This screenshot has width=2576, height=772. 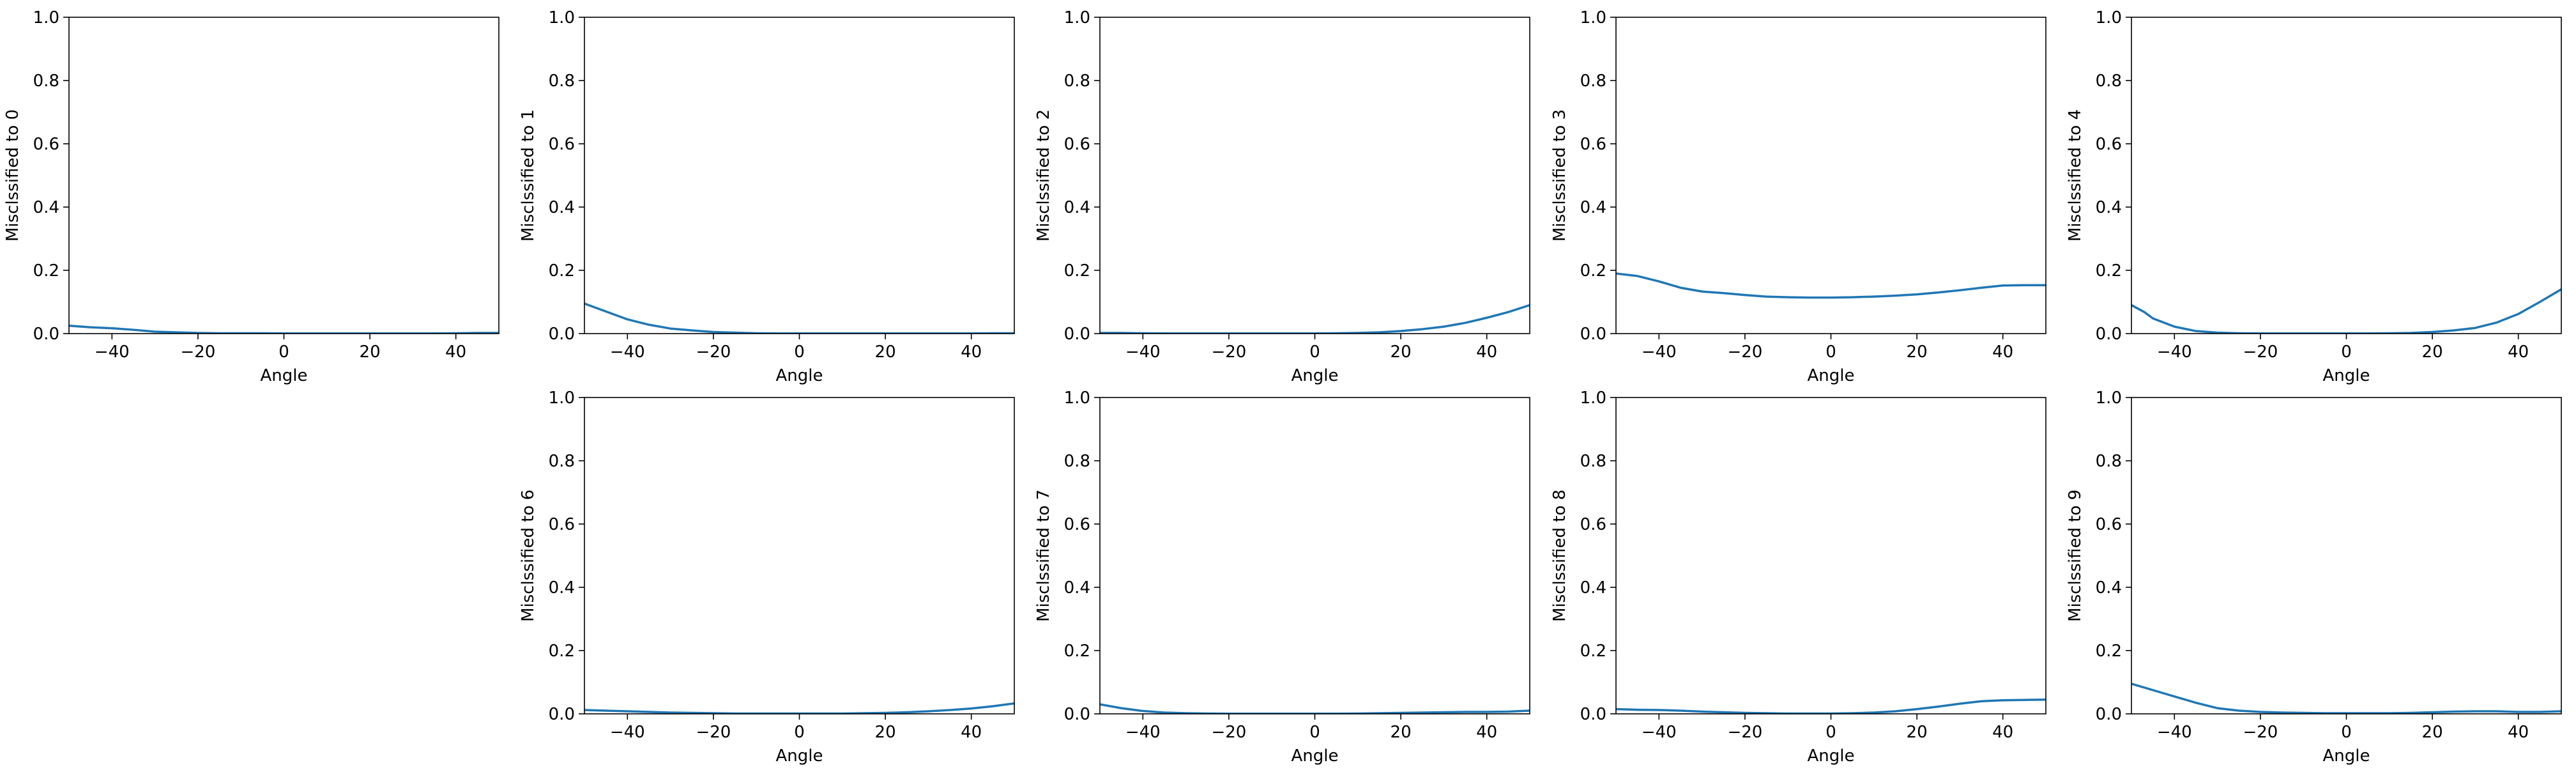 I want to click on y-axis-label: Misclssified to 0, so click(x=12, y=175).